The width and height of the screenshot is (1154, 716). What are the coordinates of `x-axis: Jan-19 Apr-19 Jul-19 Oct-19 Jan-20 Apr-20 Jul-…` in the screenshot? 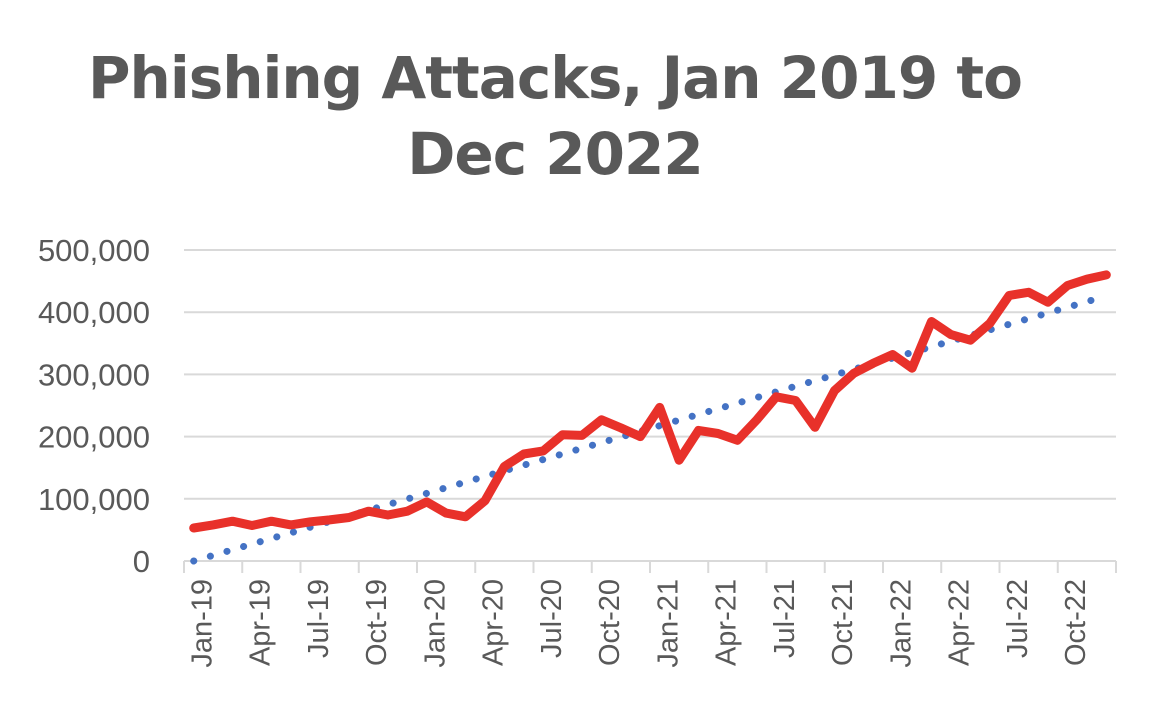 It's located at (650, 614).